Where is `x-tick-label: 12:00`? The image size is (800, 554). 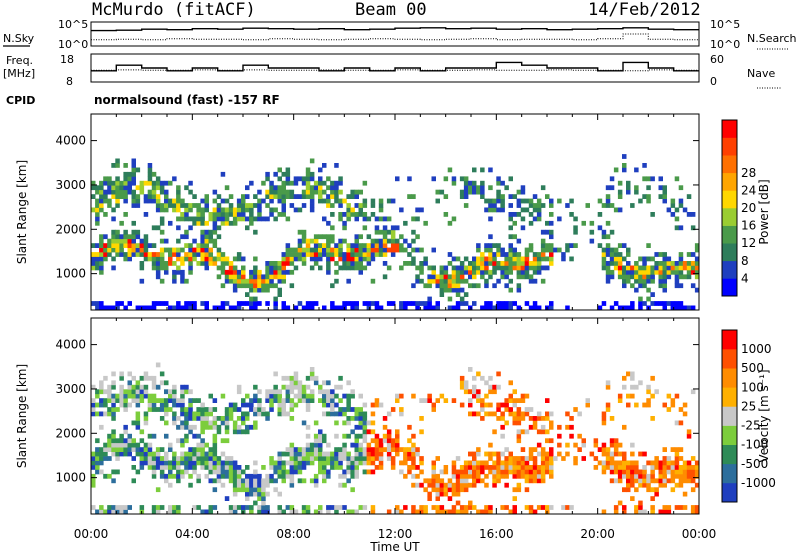
x-tick-label: 12:00 is located at coordinates (395, 534).